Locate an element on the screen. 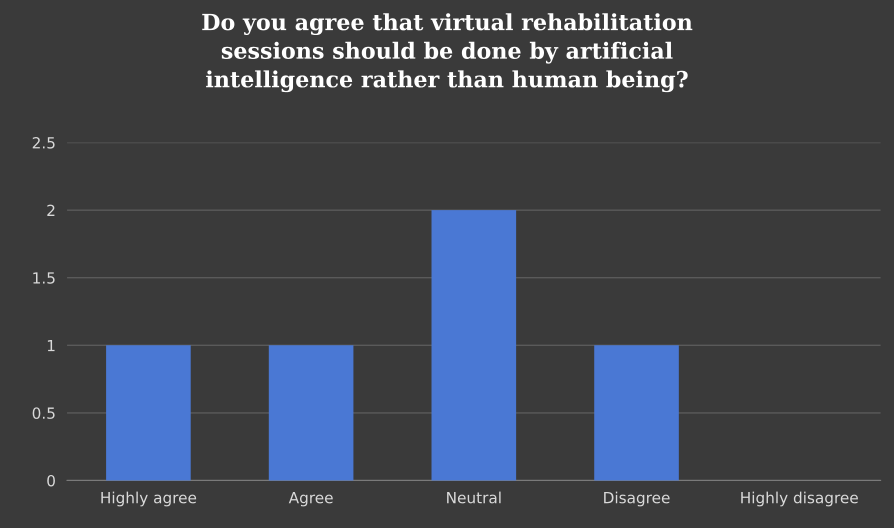  y-tick-label: 1 is located at coordinates (51, 346).